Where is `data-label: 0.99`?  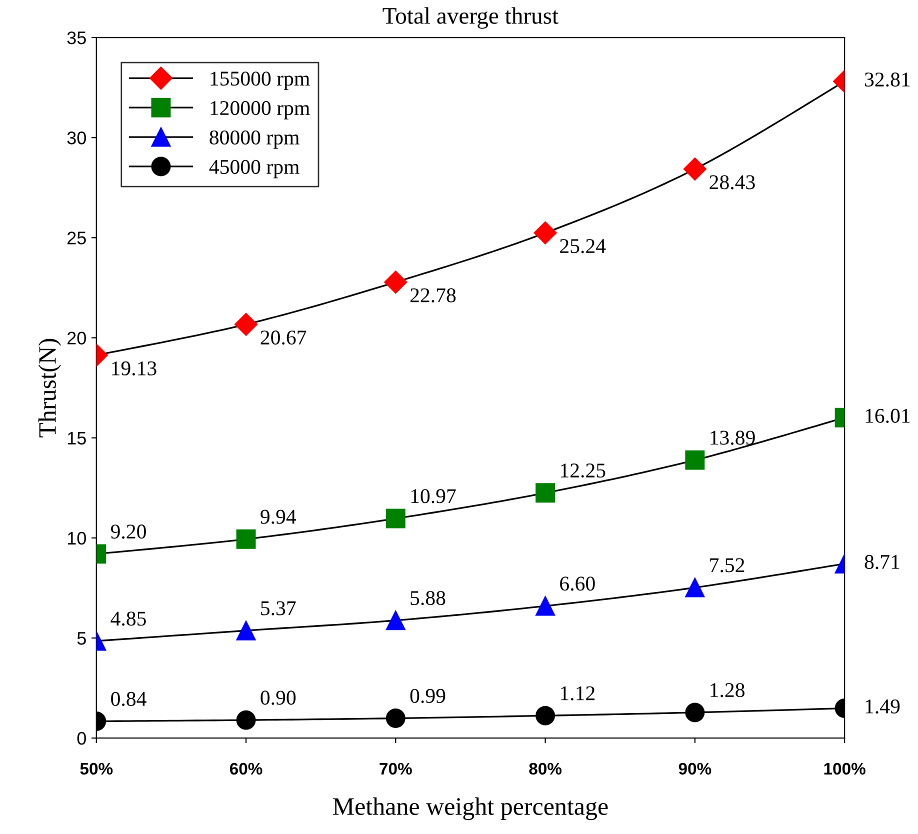
data-label: 0.99 is located at coordinates (428, 696).